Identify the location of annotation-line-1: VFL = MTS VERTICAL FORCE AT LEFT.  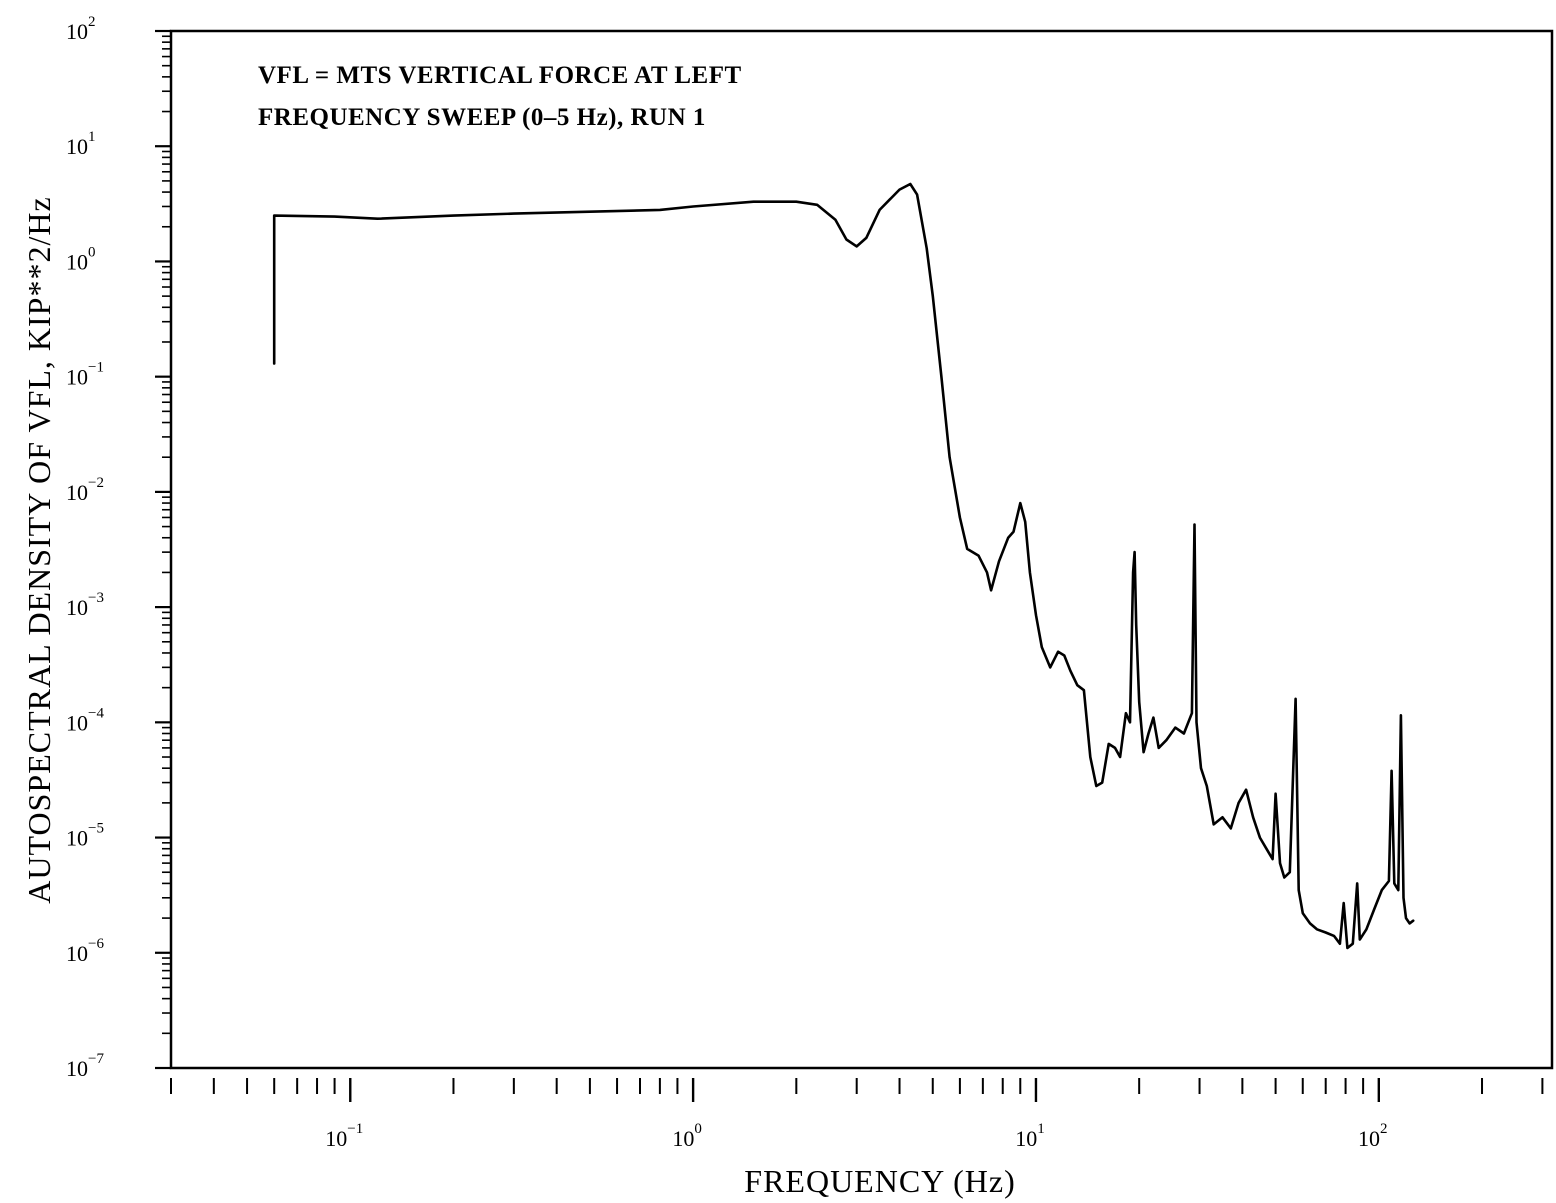
(500, 75).